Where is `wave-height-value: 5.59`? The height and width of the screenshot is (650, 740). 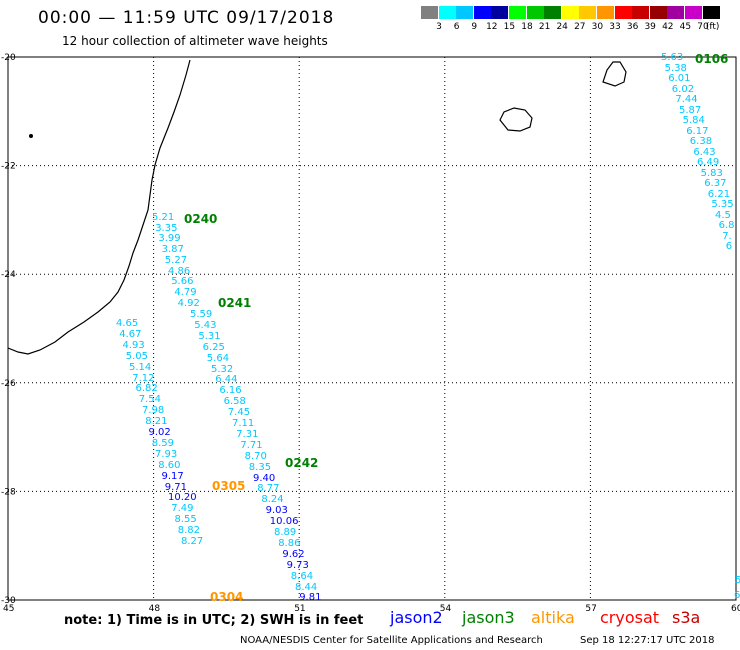 wave-height-value: 5.59 is located at coordinates (201, 314).